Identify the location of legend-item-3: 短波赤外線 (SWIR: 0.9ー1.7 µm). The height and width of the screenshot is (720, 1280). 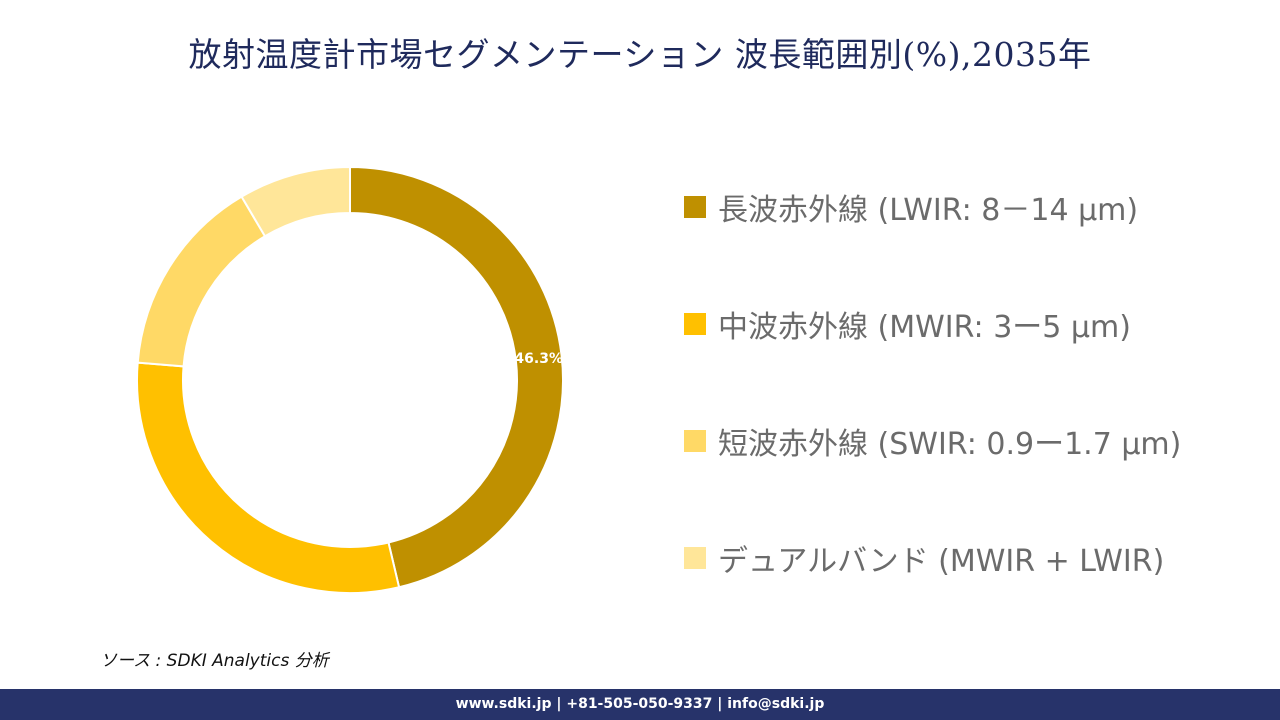
(974, 441).